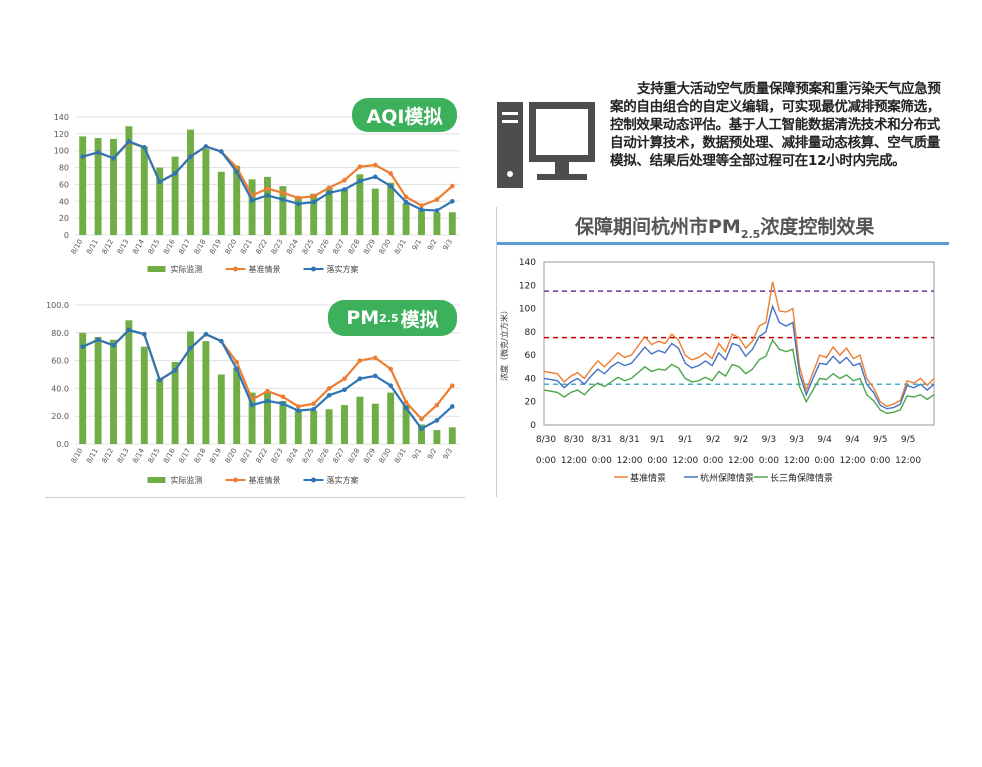  I want to click on y-tick-label: 140, so click(61, 117).